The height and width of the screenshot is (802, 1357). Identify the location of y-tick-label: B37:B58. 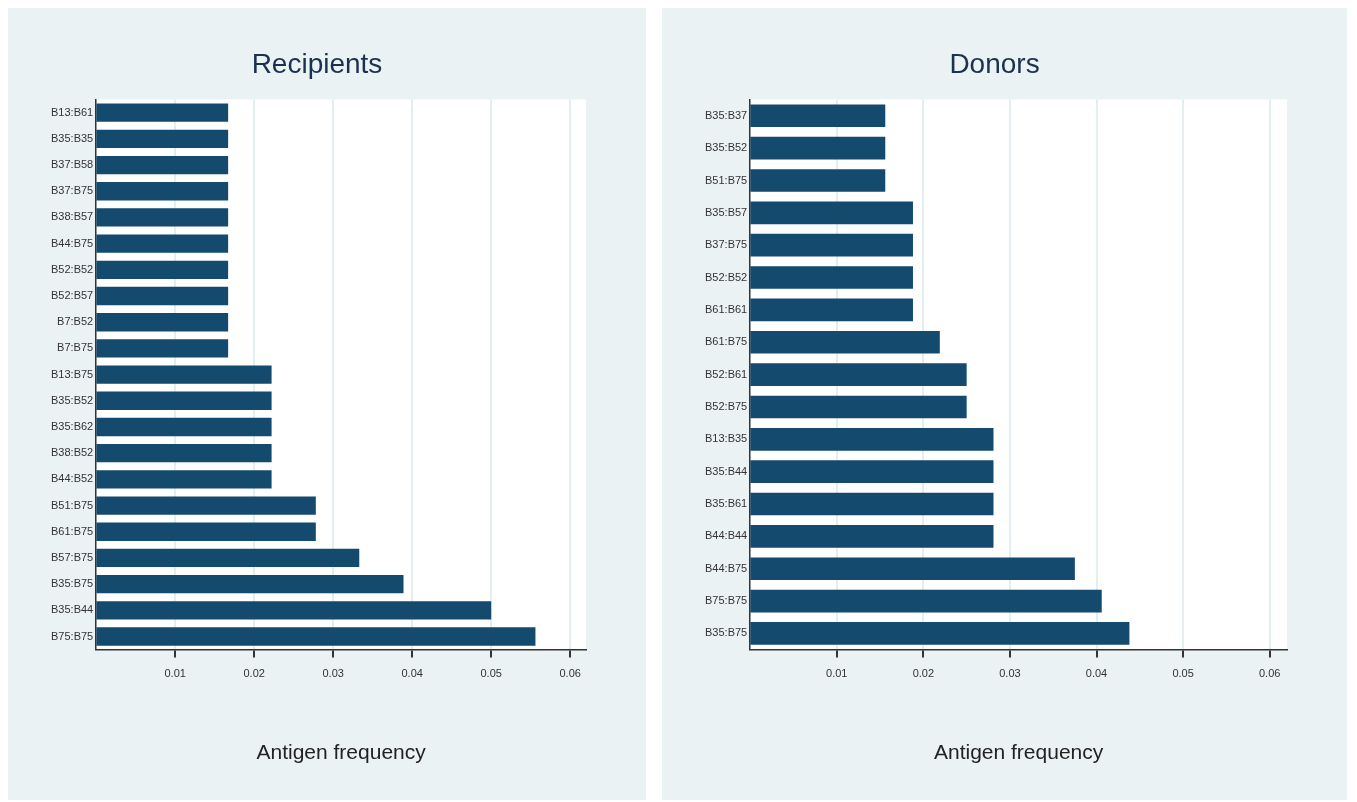
(72, 164).